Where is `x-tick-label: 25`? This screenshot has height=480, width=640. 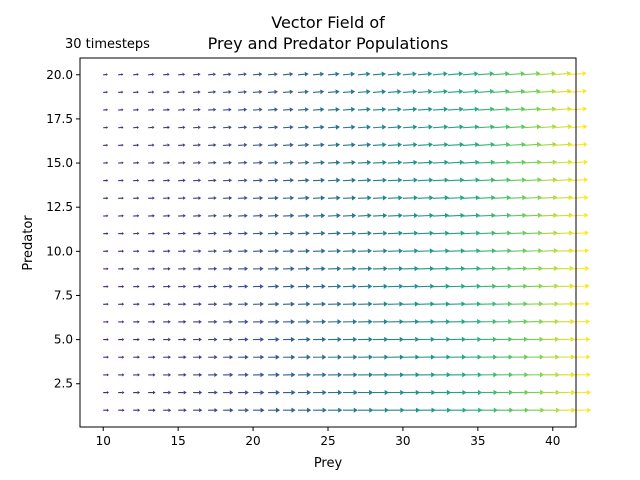 x-tick-label: 25 is located at coordinates (327, 441).